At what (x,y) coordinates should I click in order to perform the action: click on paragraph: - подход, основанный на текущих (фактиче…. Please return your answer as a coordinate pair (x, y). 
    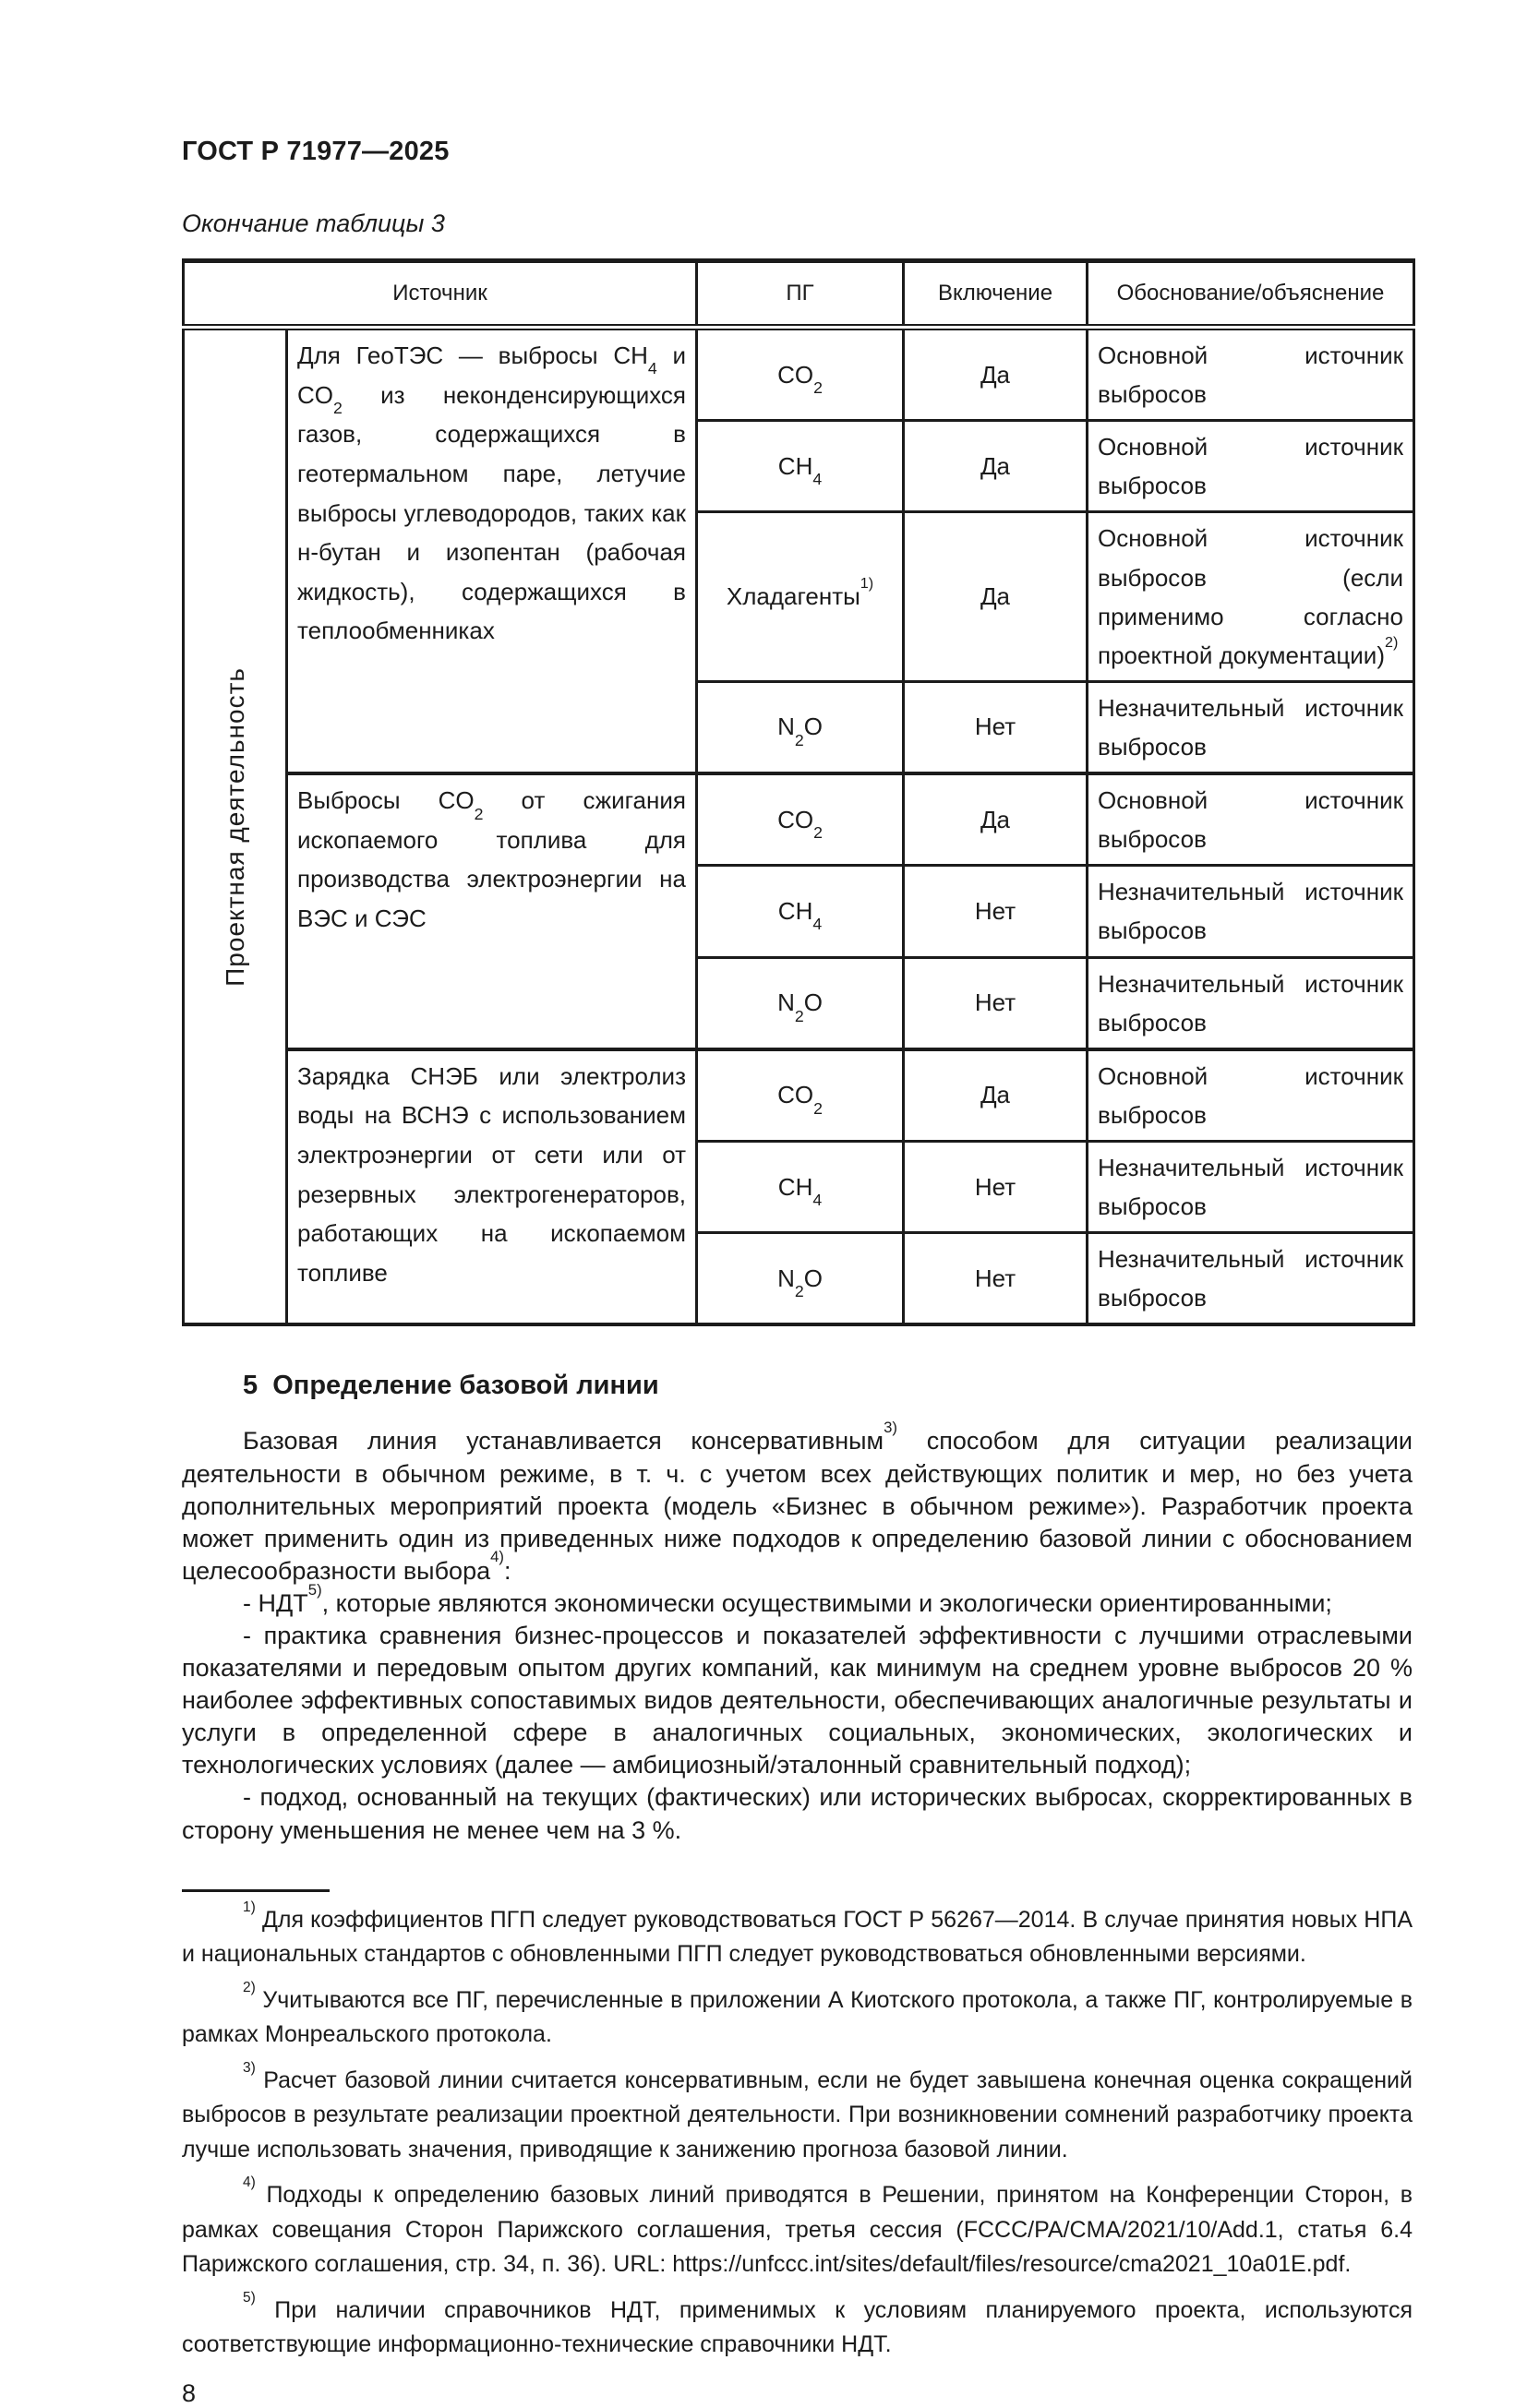
    Looking at the image, I should click on (798, 1813).